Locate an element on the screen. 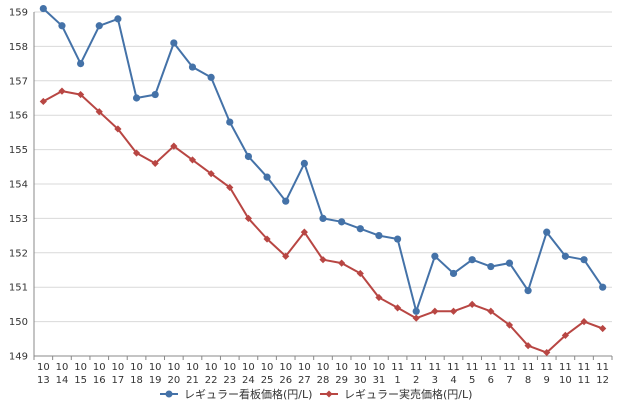 The width and height of the screenshot is (640, 400). x-tick-label-day: 19 is located at coordinates (155, 380).